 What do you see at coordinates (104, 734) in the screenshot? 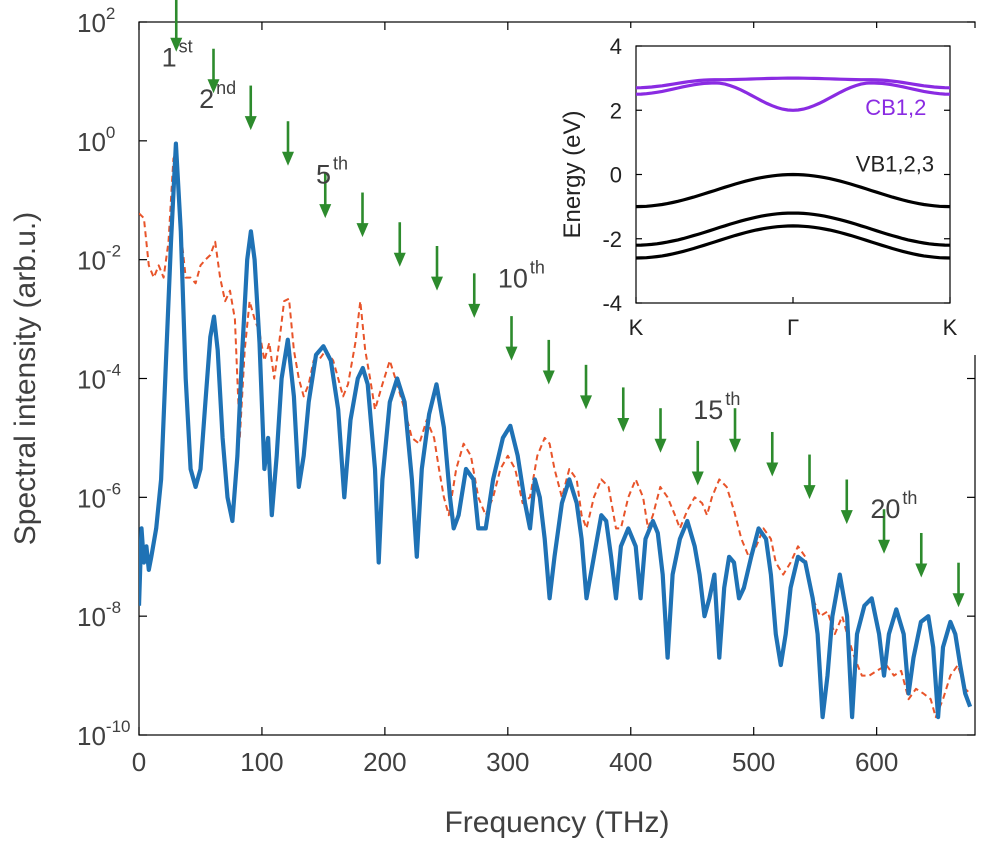
I see `y-tick-label: 10⁻¹⁰` at bounding box center [104, 734].